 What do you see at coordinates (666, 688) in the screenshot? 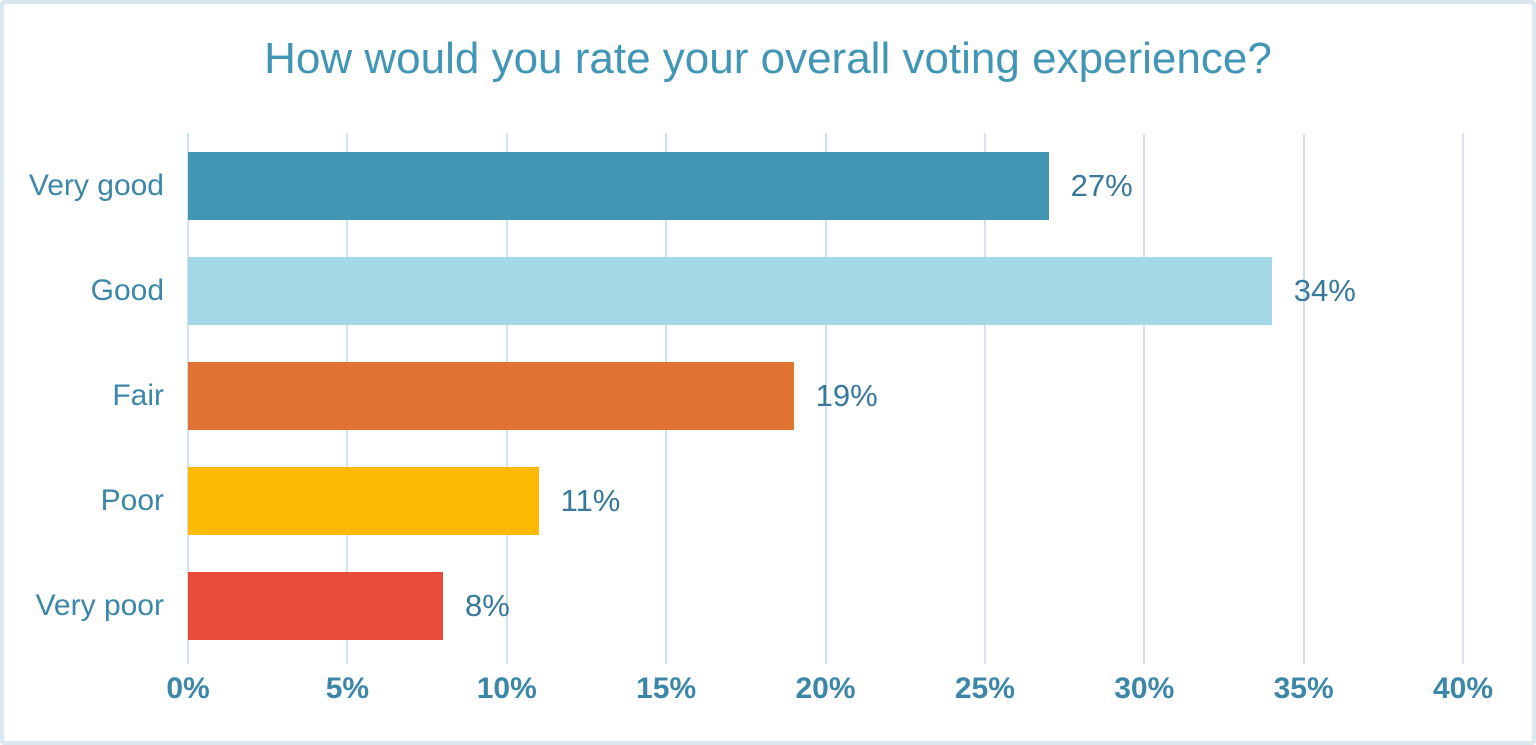
I see `x-tick-label: 15%` at bounding box center [666, 688].